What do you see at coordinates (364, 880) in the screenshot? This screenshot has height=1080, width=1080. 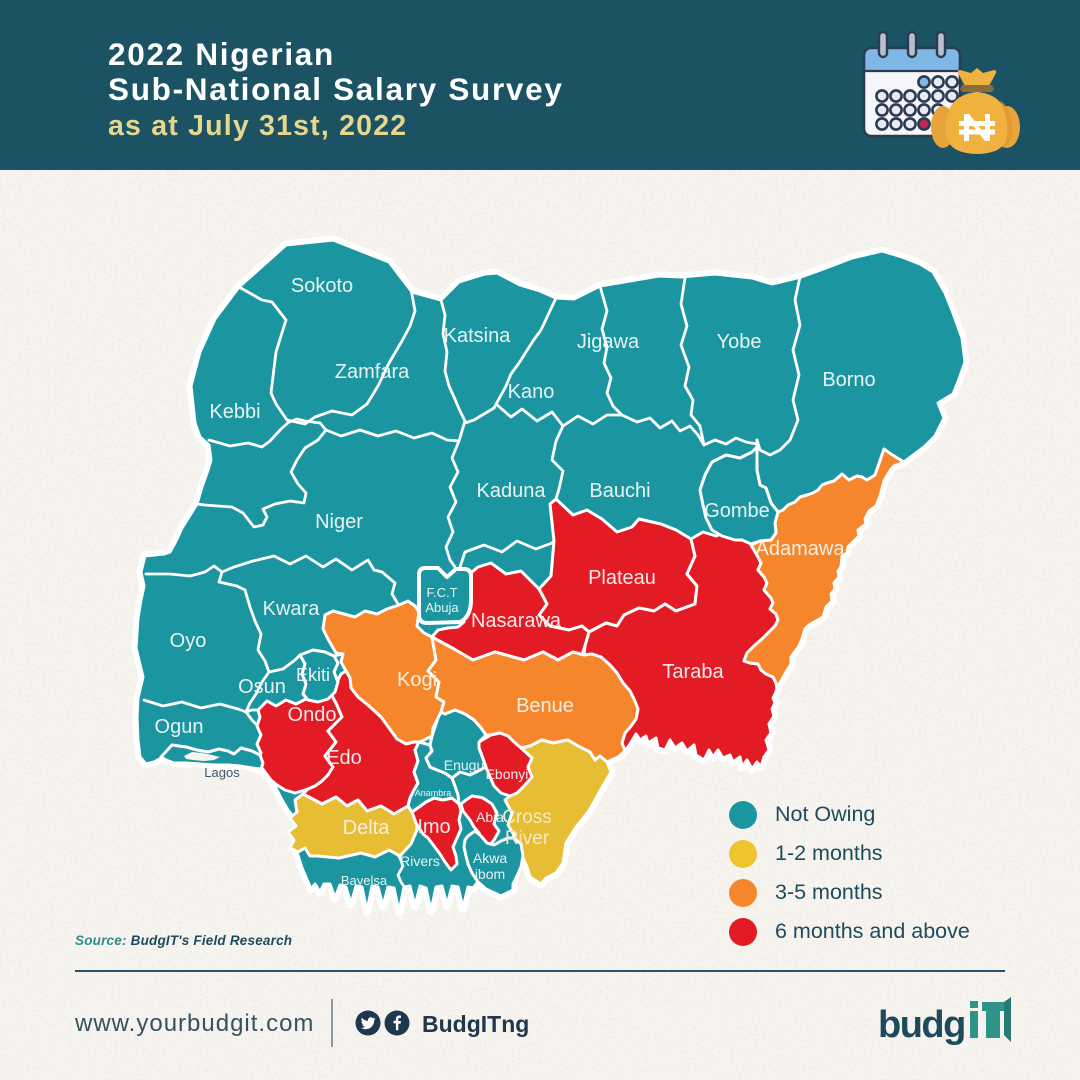 I see `svg-text: Bayelsa` at bounding box center [364, 880].